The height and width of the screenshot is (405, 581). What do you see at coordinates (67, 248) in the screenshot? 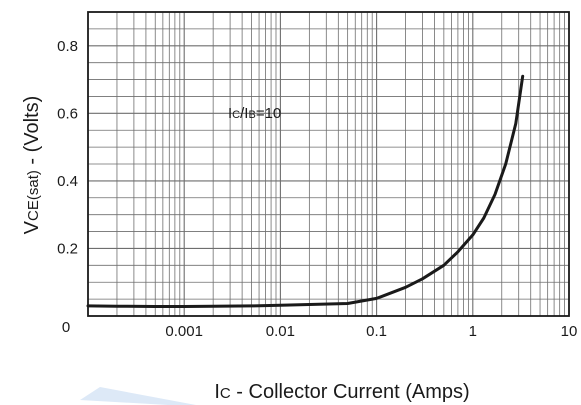
I see `y-tick-label: 0.2` at bounding box center [67, 248].